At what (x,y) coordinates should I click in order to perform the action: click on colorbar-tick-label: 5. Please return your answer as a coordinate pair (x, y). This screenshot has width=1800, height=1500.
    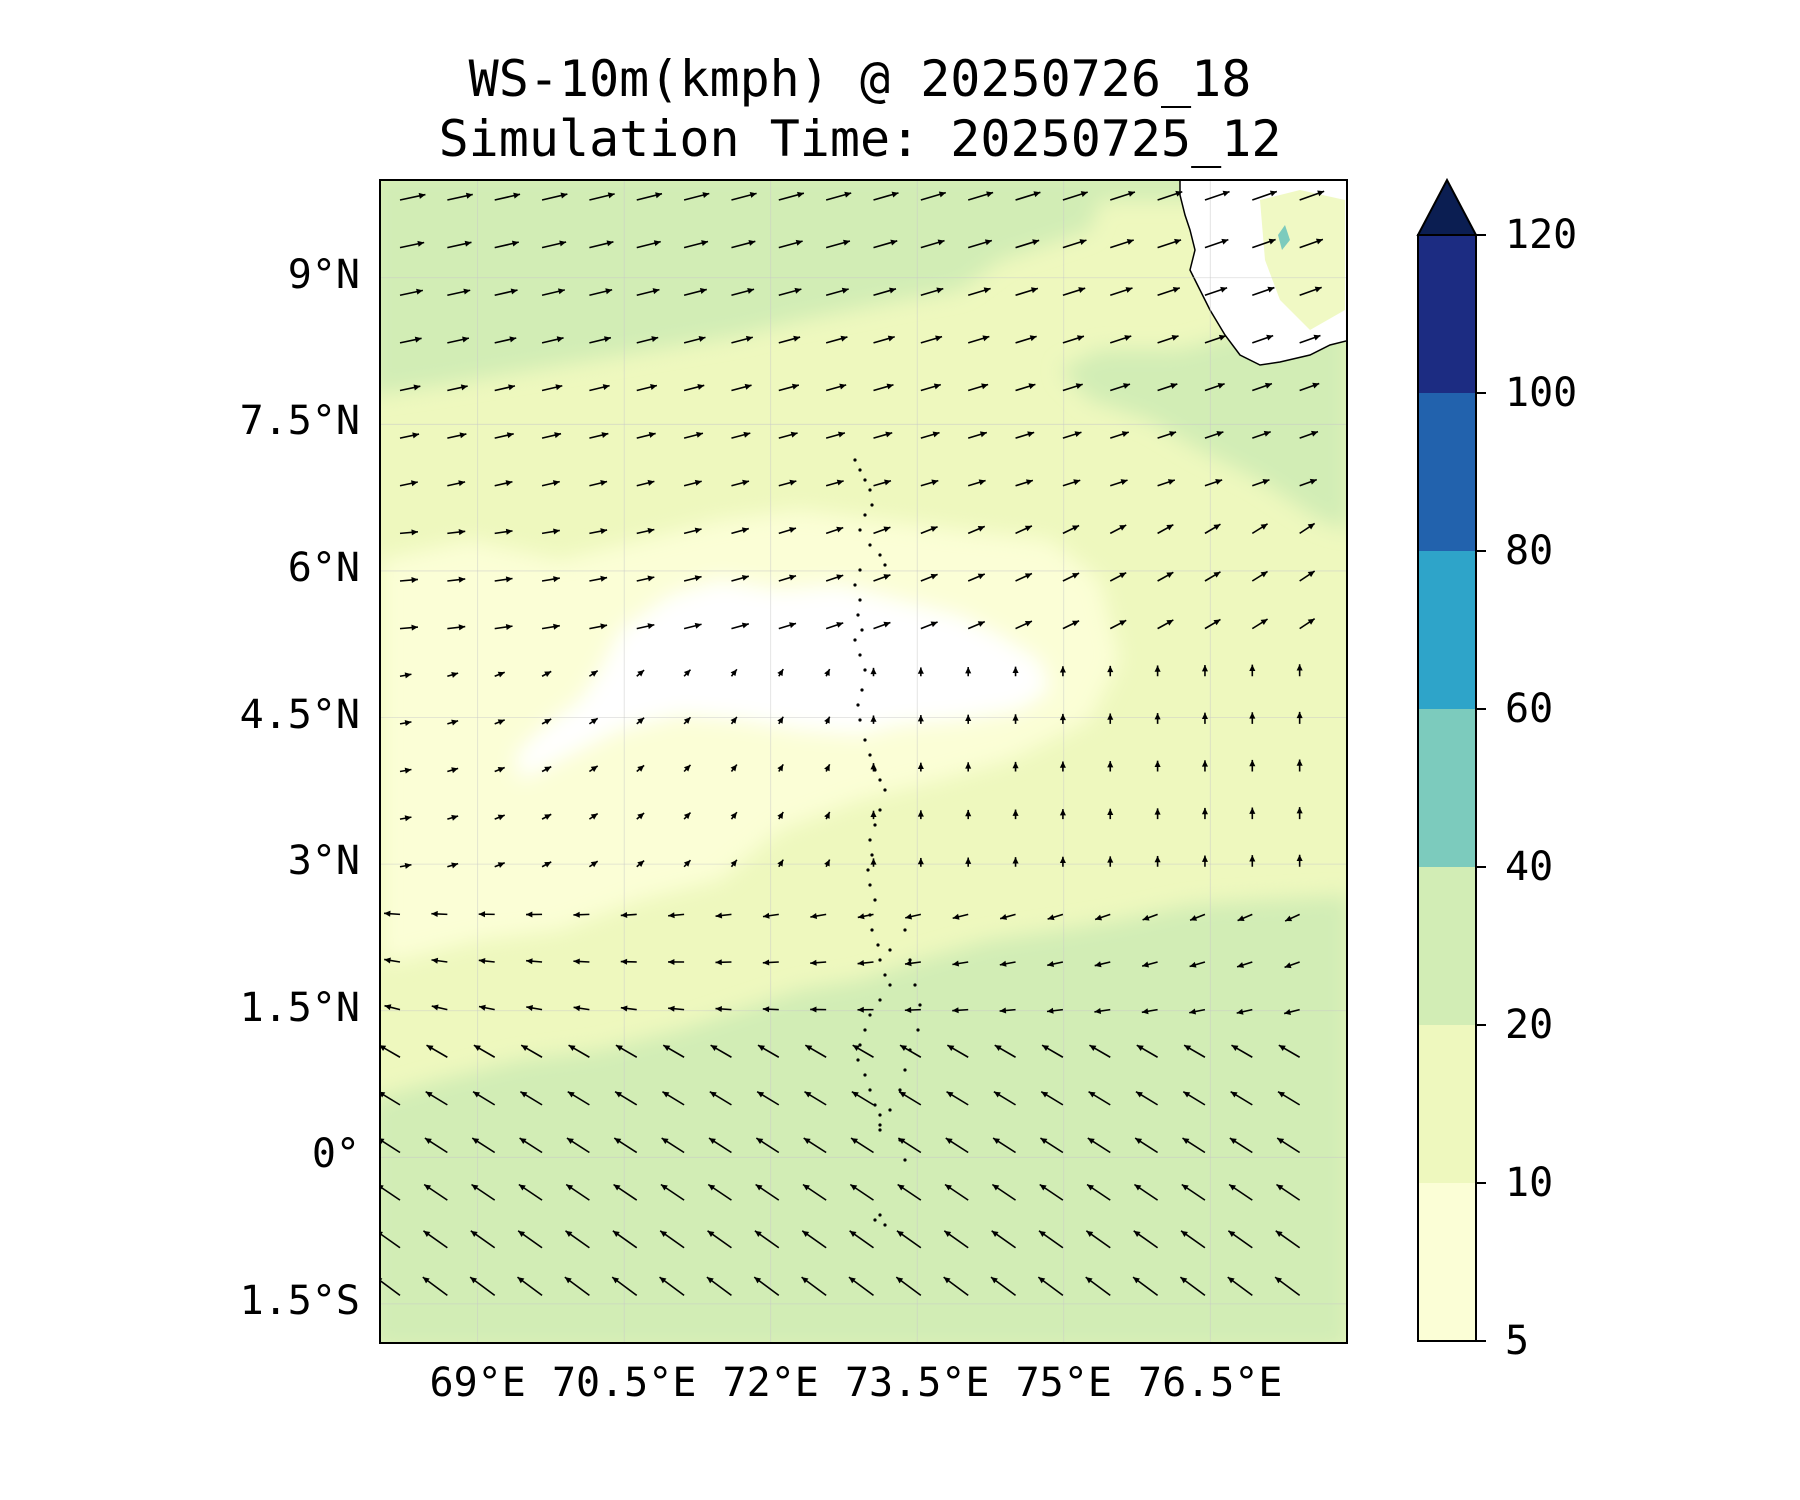
    Looking at the image, I should click on (1517, 1341).